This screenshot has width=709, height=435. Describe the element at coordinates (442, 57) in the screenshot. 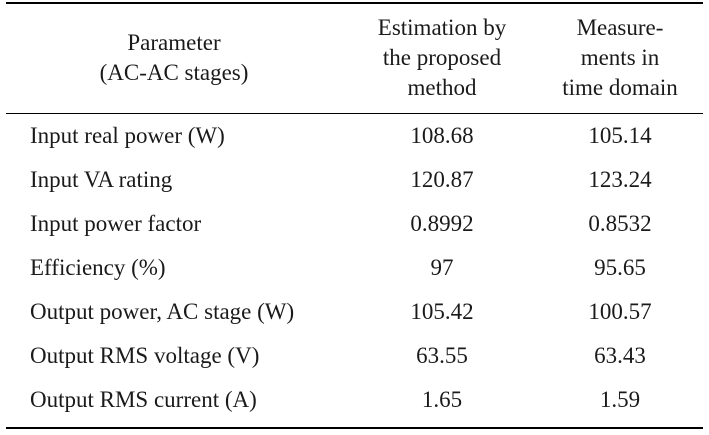

I see `header-estimation: Estimation by the proposed method` at that location.